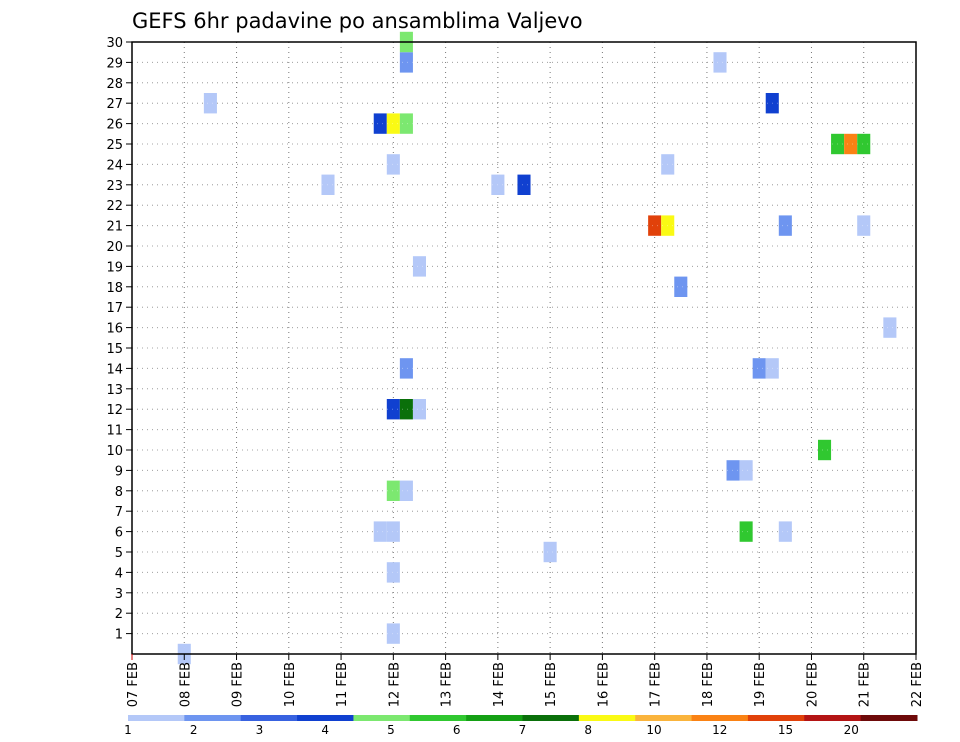 The height and width of the screenshot is (742, 960). Describe the element at coordinates (260, 730) in the screenshot. I see `legend-label: 3` at that location.